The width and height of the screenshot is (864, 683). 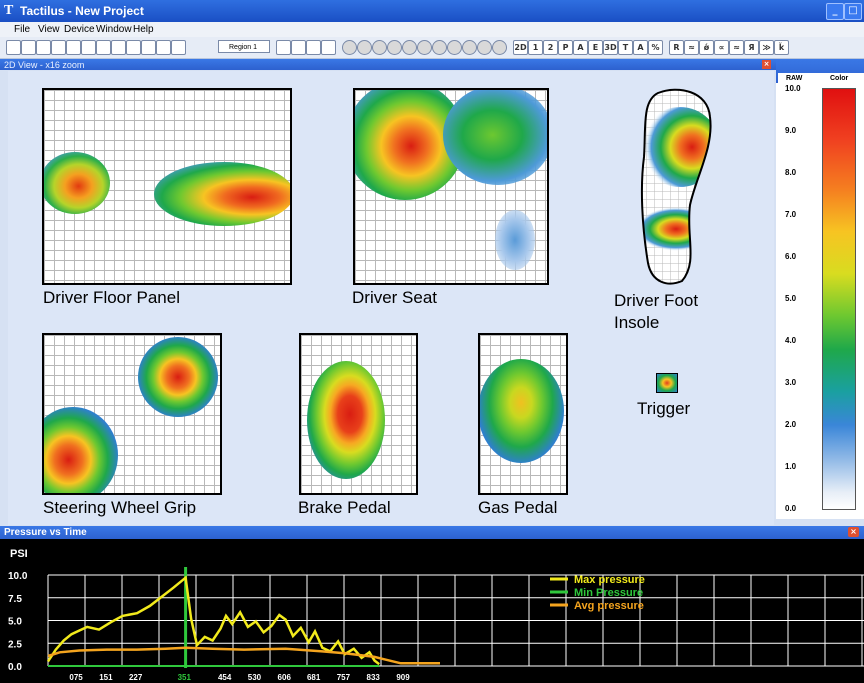 I want to click on sensor-panel-floor, so click(x=167, y=186).